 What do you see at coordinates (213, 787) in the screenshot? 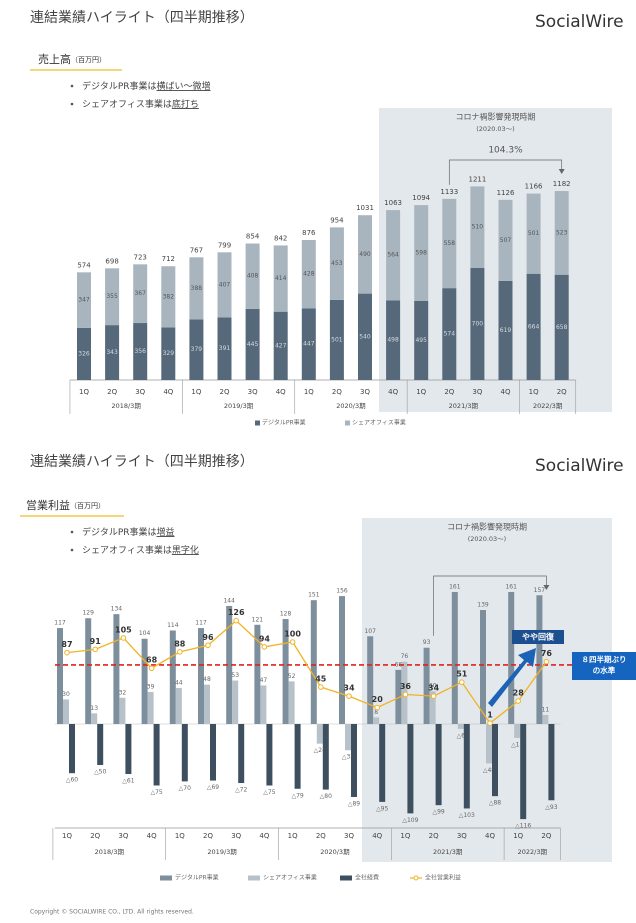
I see `bar-label: △69` at bounding box center [213, 787].